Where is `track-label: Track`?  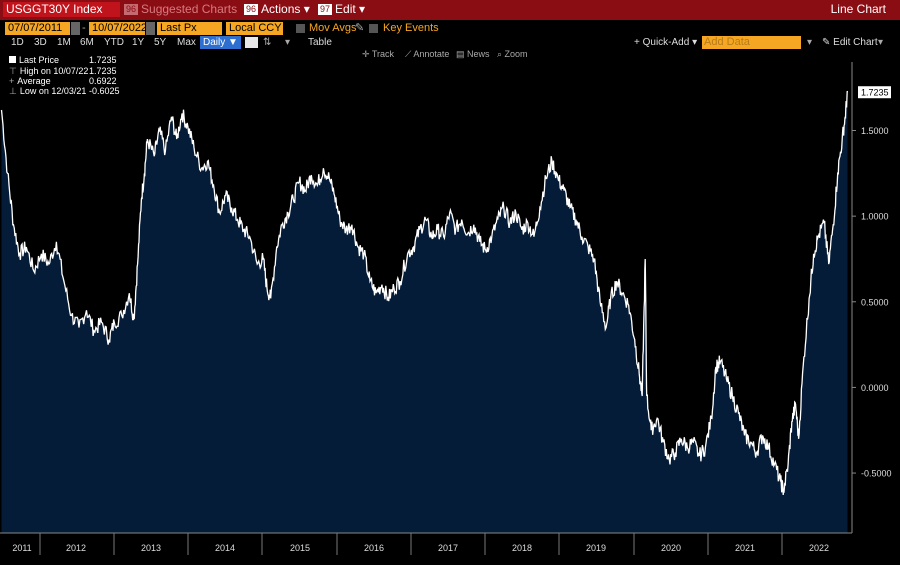
track-label: Track is located at coordinates (383, 54).